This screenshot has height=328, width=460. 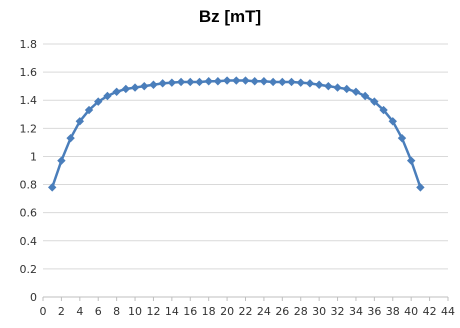 I want to click on x-tick-label: 20, so click(x=227, y=311).